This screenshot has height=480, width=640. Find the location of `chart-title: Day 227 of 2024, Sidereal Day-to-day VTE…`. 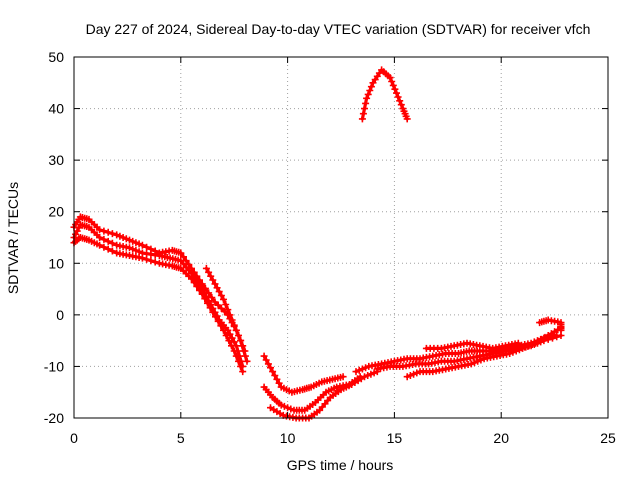

chart-title: Day 227 of 2024, Sidereal Day-to-day VTE… is located at coordinates (338, 29).